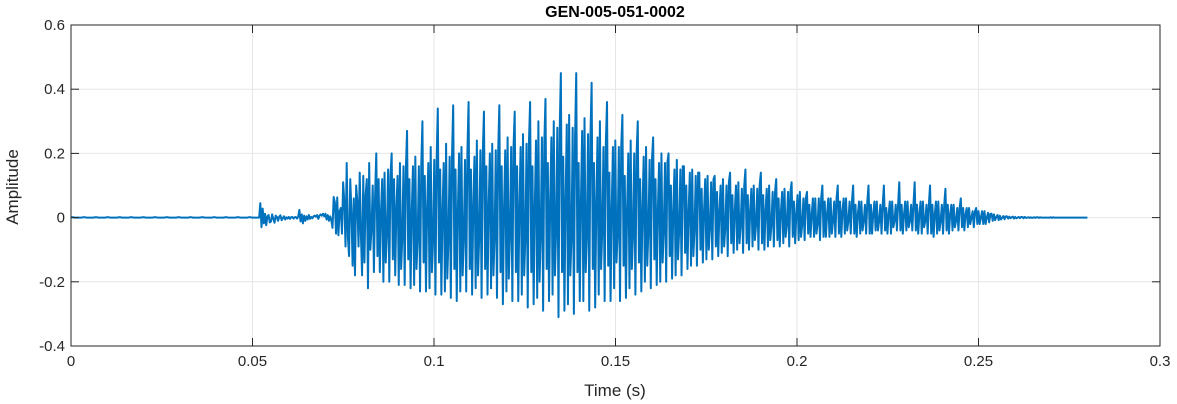 Image resolution: width=1177 pixels, height=404 pixels. I want to click on x-tick-label: 0.3, so click(1160, 361).